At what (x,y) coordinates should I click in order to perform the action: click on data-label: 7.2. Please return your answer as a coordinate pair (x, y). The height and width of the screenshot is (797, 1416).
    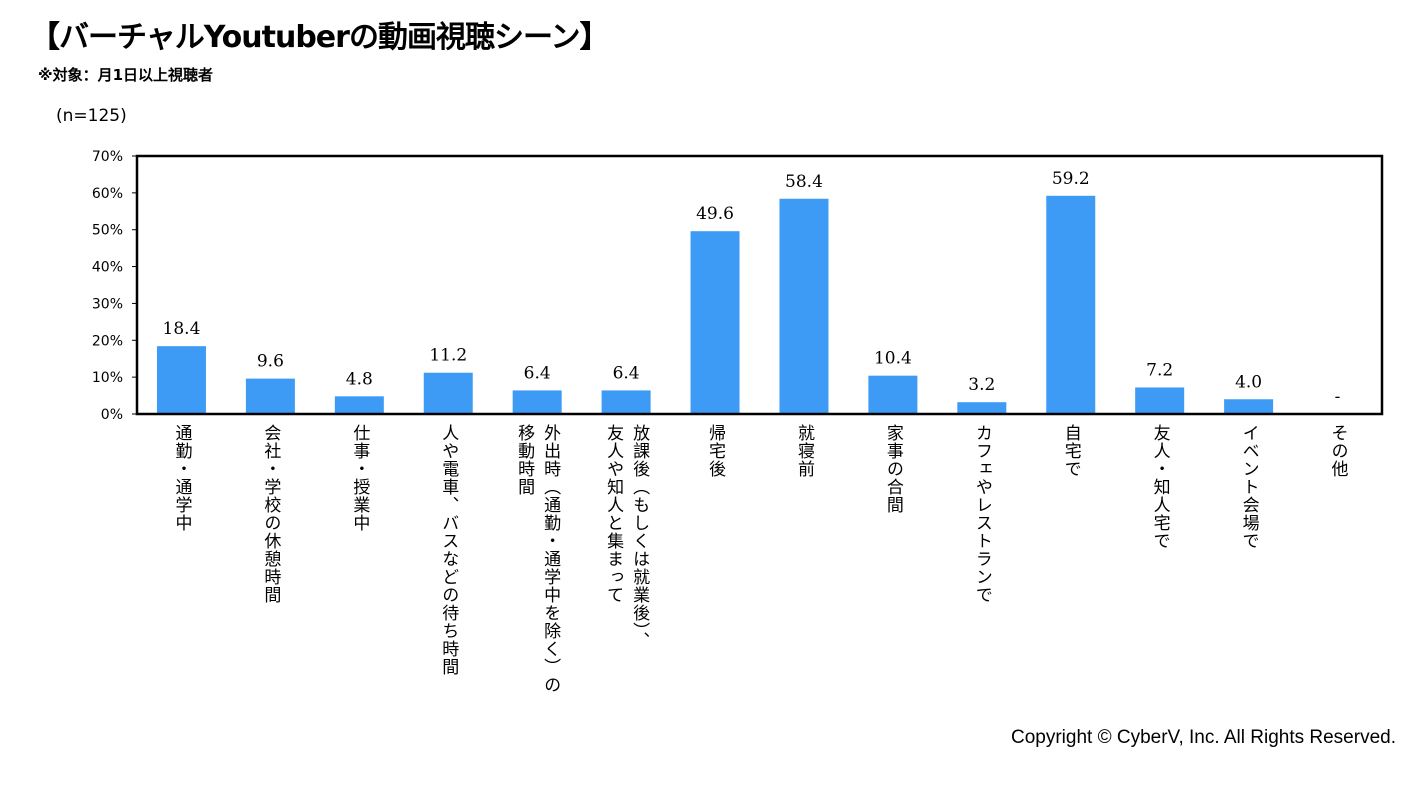
    Looking at the image, I should click on (1159, 370).